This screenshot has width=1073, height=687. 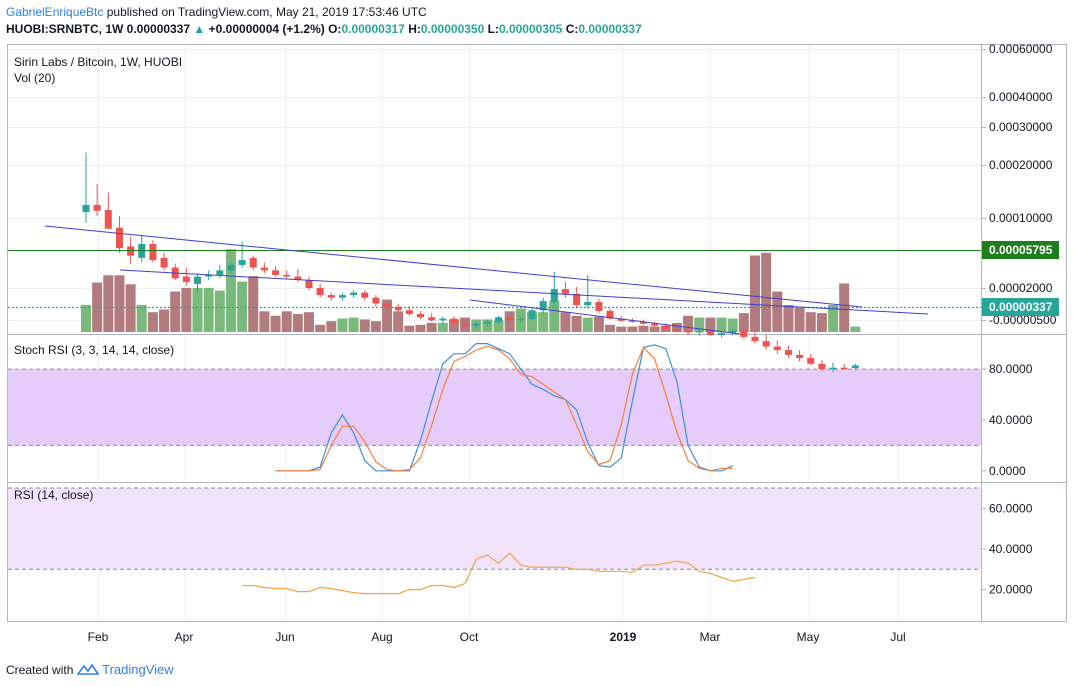 I want to click on tradingview-logo-icon, so click(x=89, y=669).